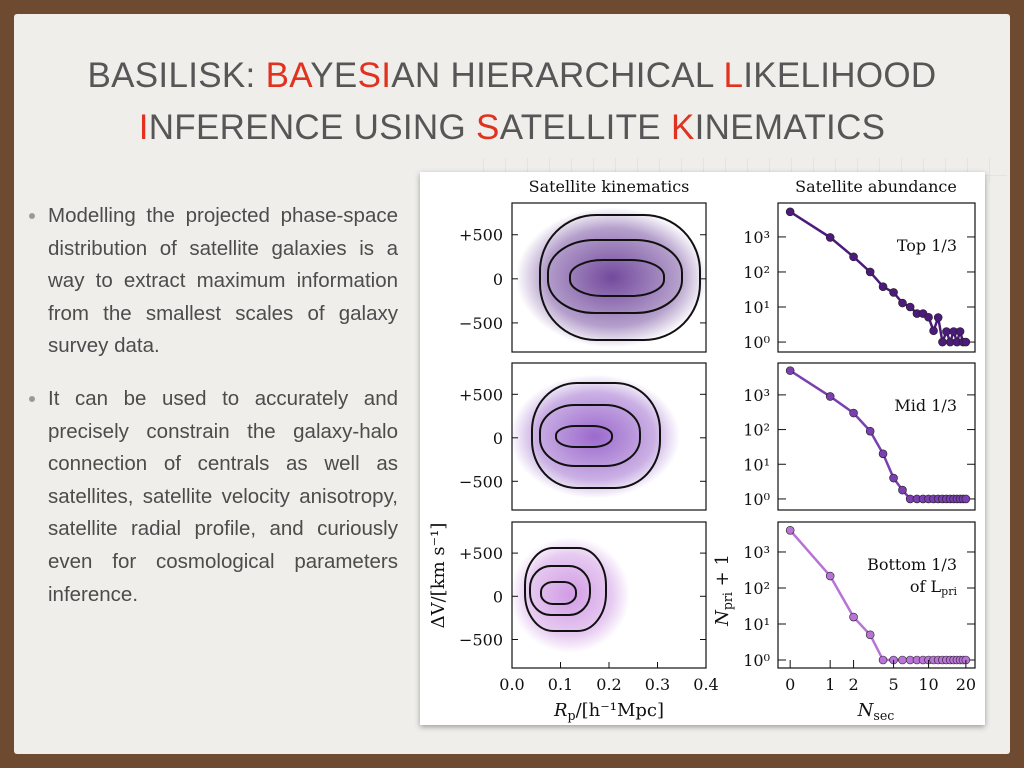  What do you see at coordinates (966, 684) in the screenshot?
I see `x-tick-label: 20` at bounding box center [966, 684].